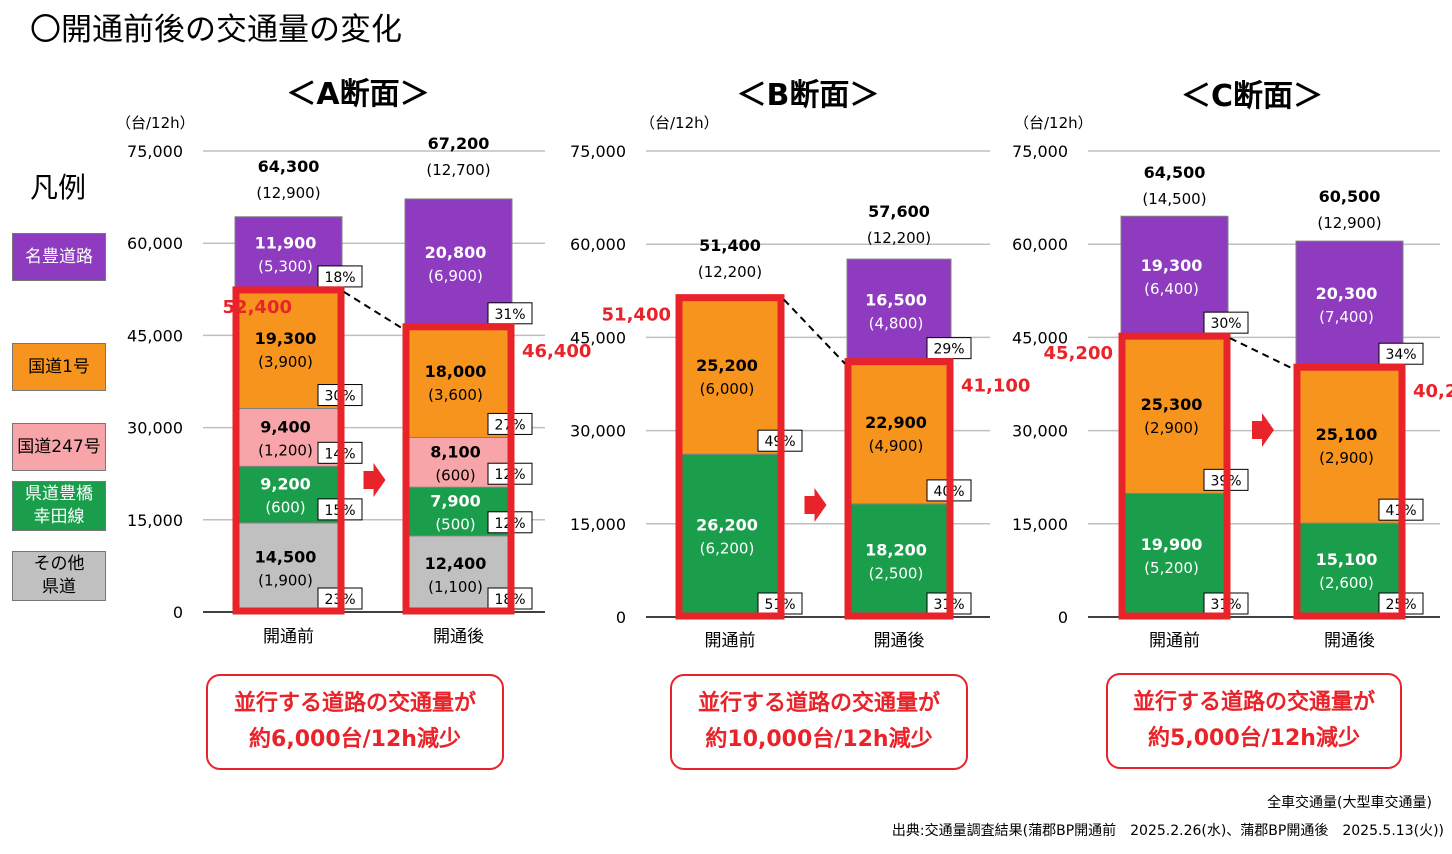 Image resolution: width=1452 pixels, height=854 pixels. I want to click on segment-large-vehicle-label: (3,900), so click(285, 362).